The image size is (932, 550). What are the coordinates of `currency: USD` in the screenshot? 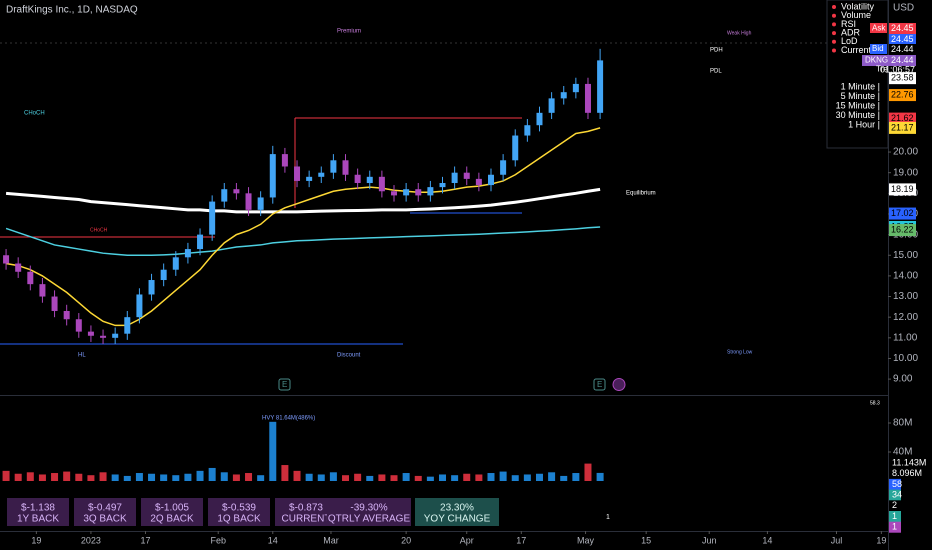 It's located at (903, 8).